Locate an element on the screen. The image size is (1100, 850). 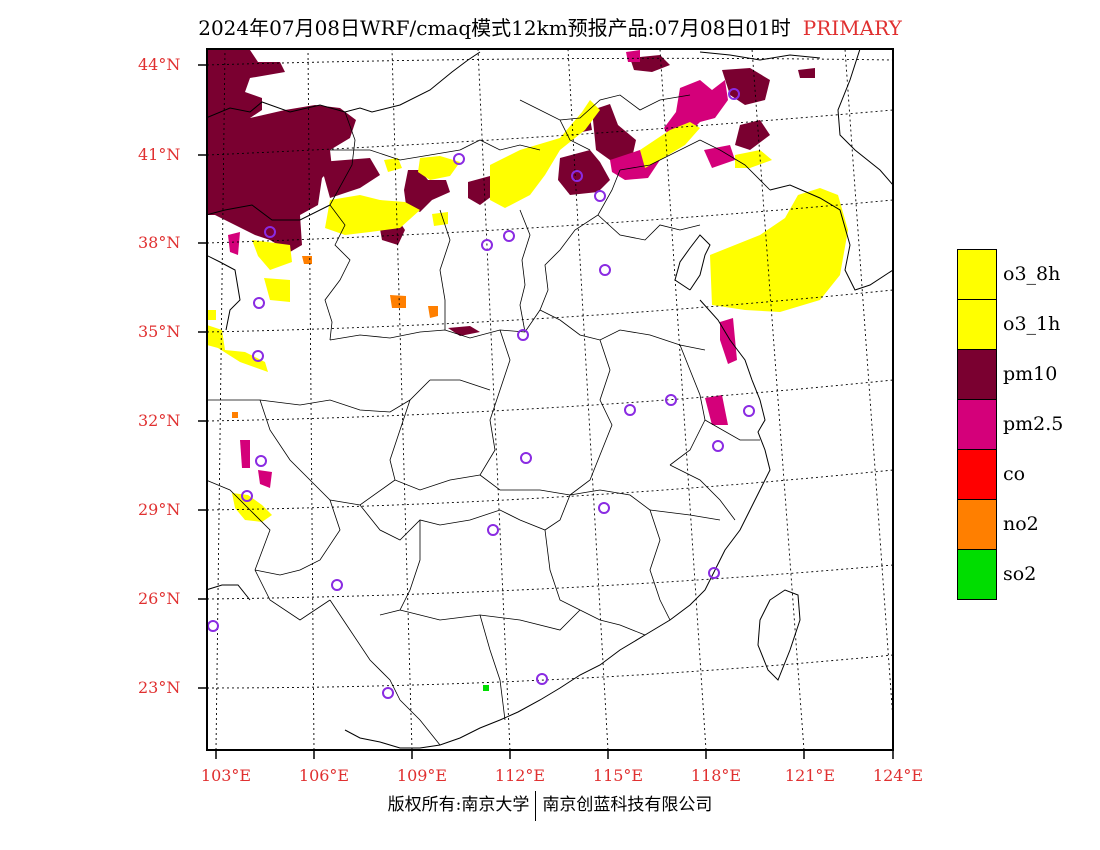
lat-label-41: 41°N is located at coordinates (159, 154).